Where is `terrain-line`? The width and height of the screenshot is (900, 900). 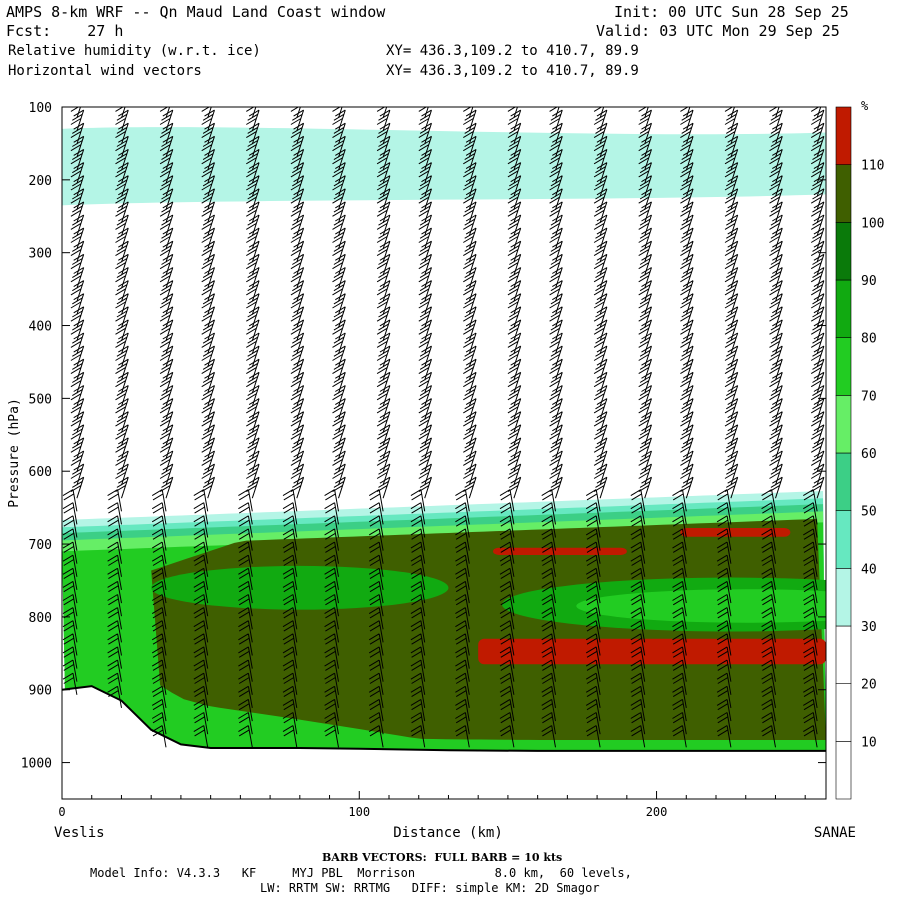 terrain-line is located at coordinates (444, 718).